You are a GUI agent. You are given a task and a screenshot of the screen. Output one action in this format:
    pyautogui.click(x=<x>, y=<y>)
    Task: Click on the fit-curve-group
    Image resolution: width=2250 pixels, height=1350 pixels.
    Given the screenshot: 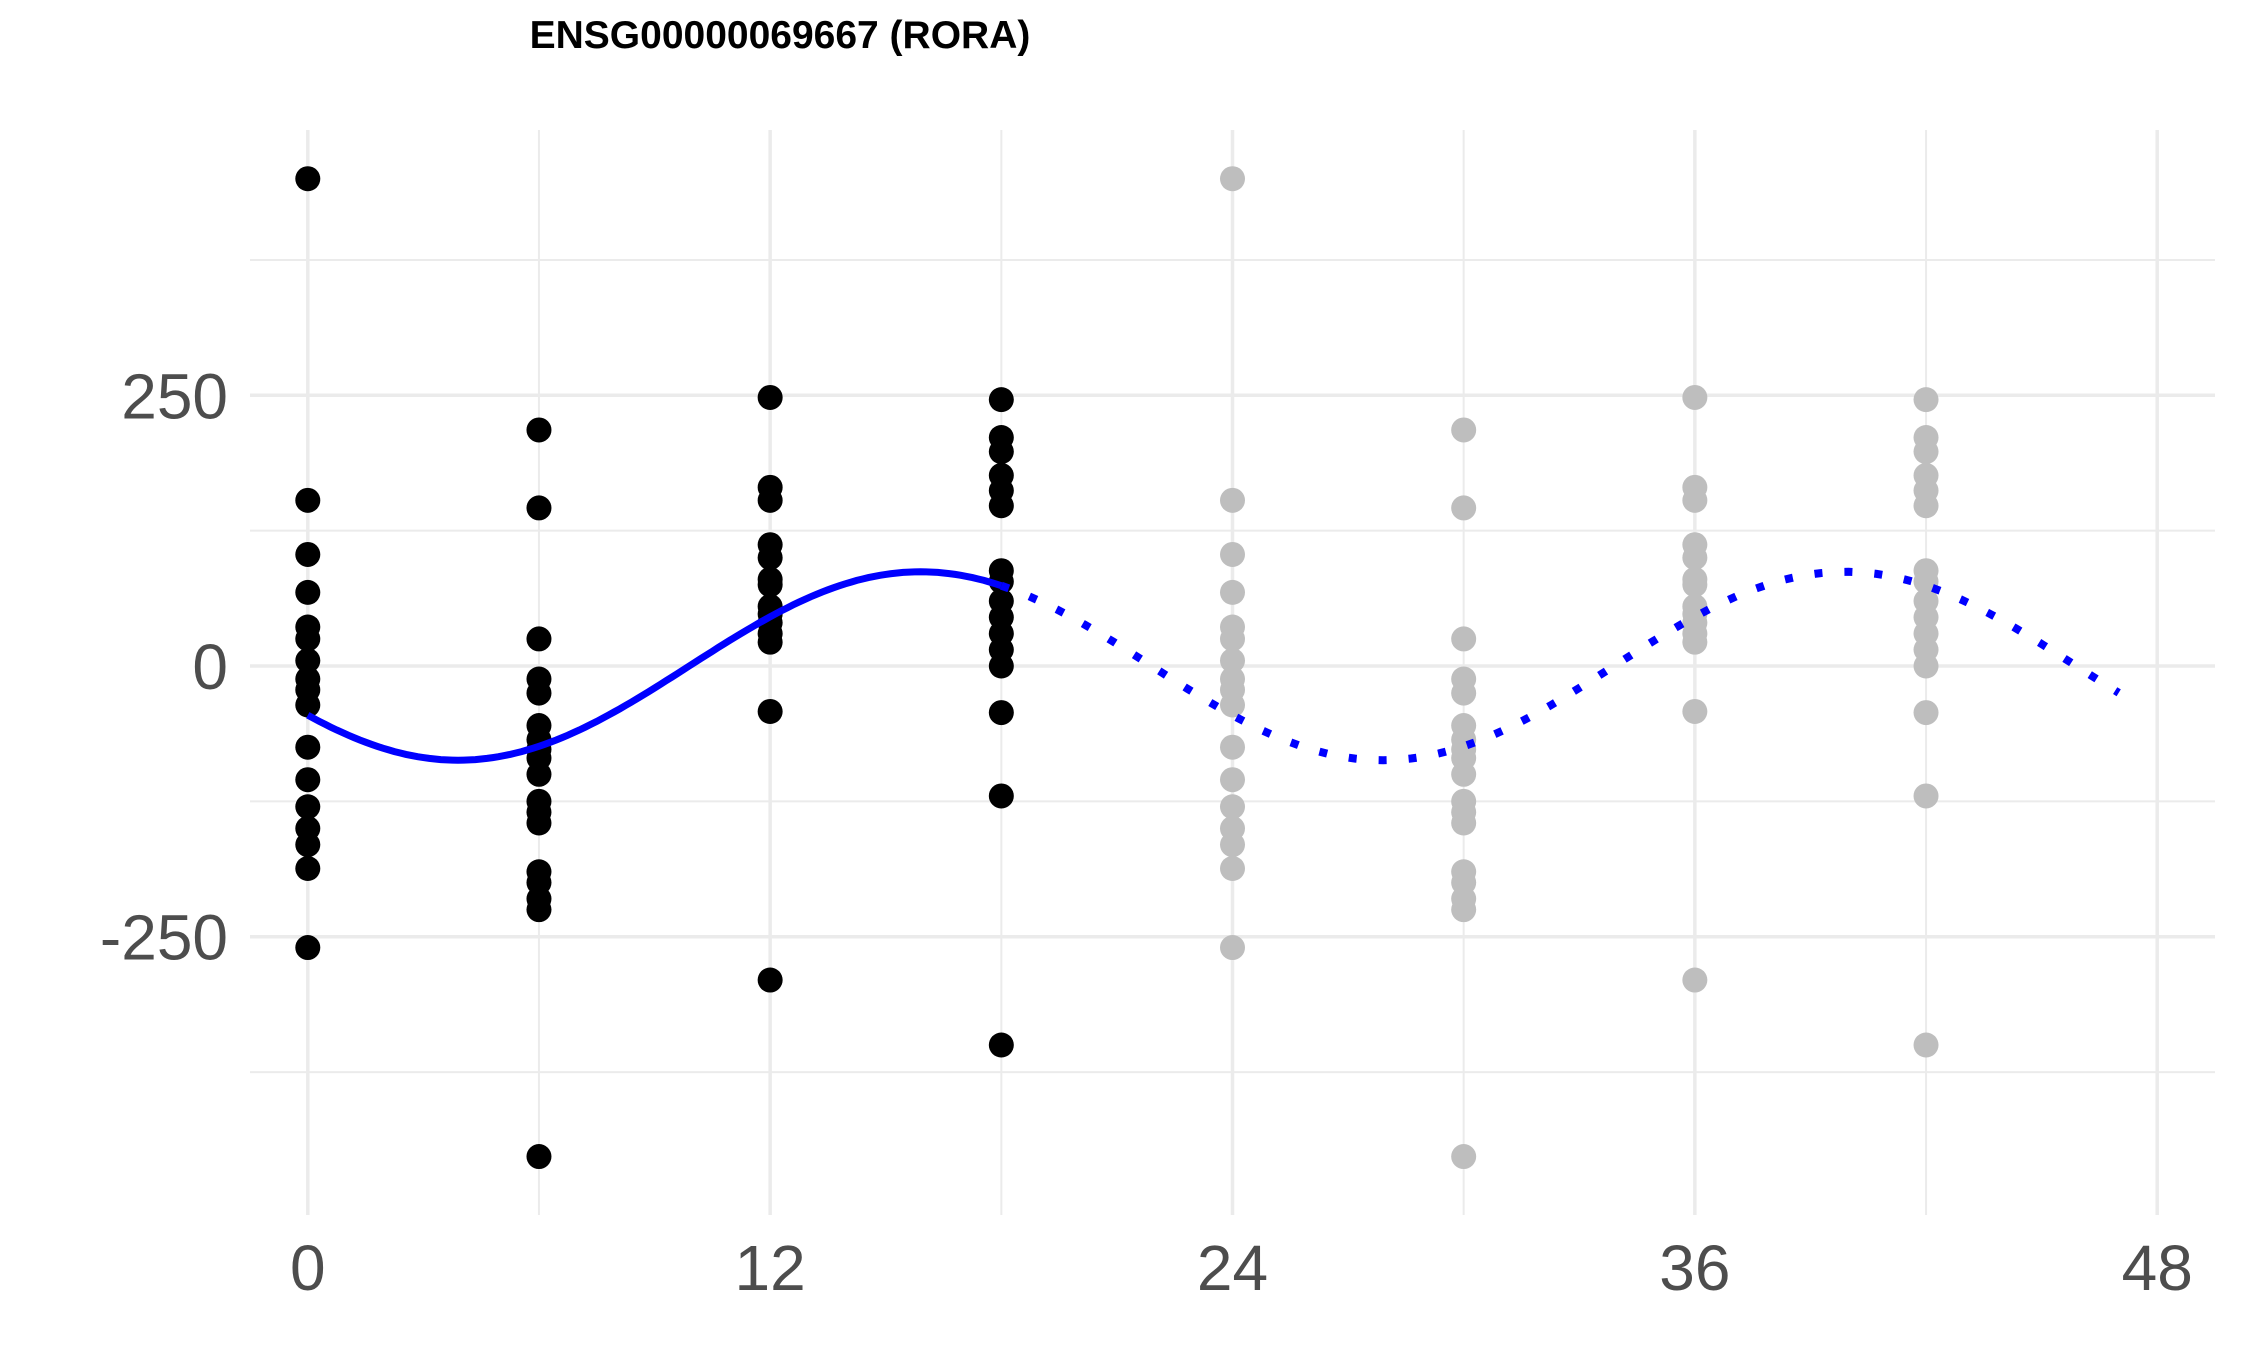 What is the action you would take?
    pyautogui.click(x=1213, y=666)
    